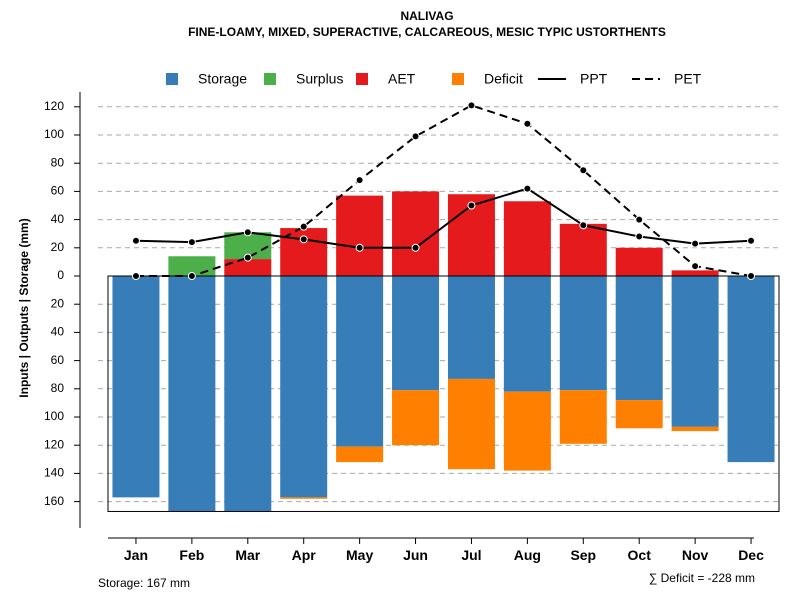 Image resolution: width=800 pixels, height=600 pixels. Describe the element at coordinates (24, 307) in the screenshot. I see `y-axis-label: Inputs | Outputs | Storage (mm)` at that location.